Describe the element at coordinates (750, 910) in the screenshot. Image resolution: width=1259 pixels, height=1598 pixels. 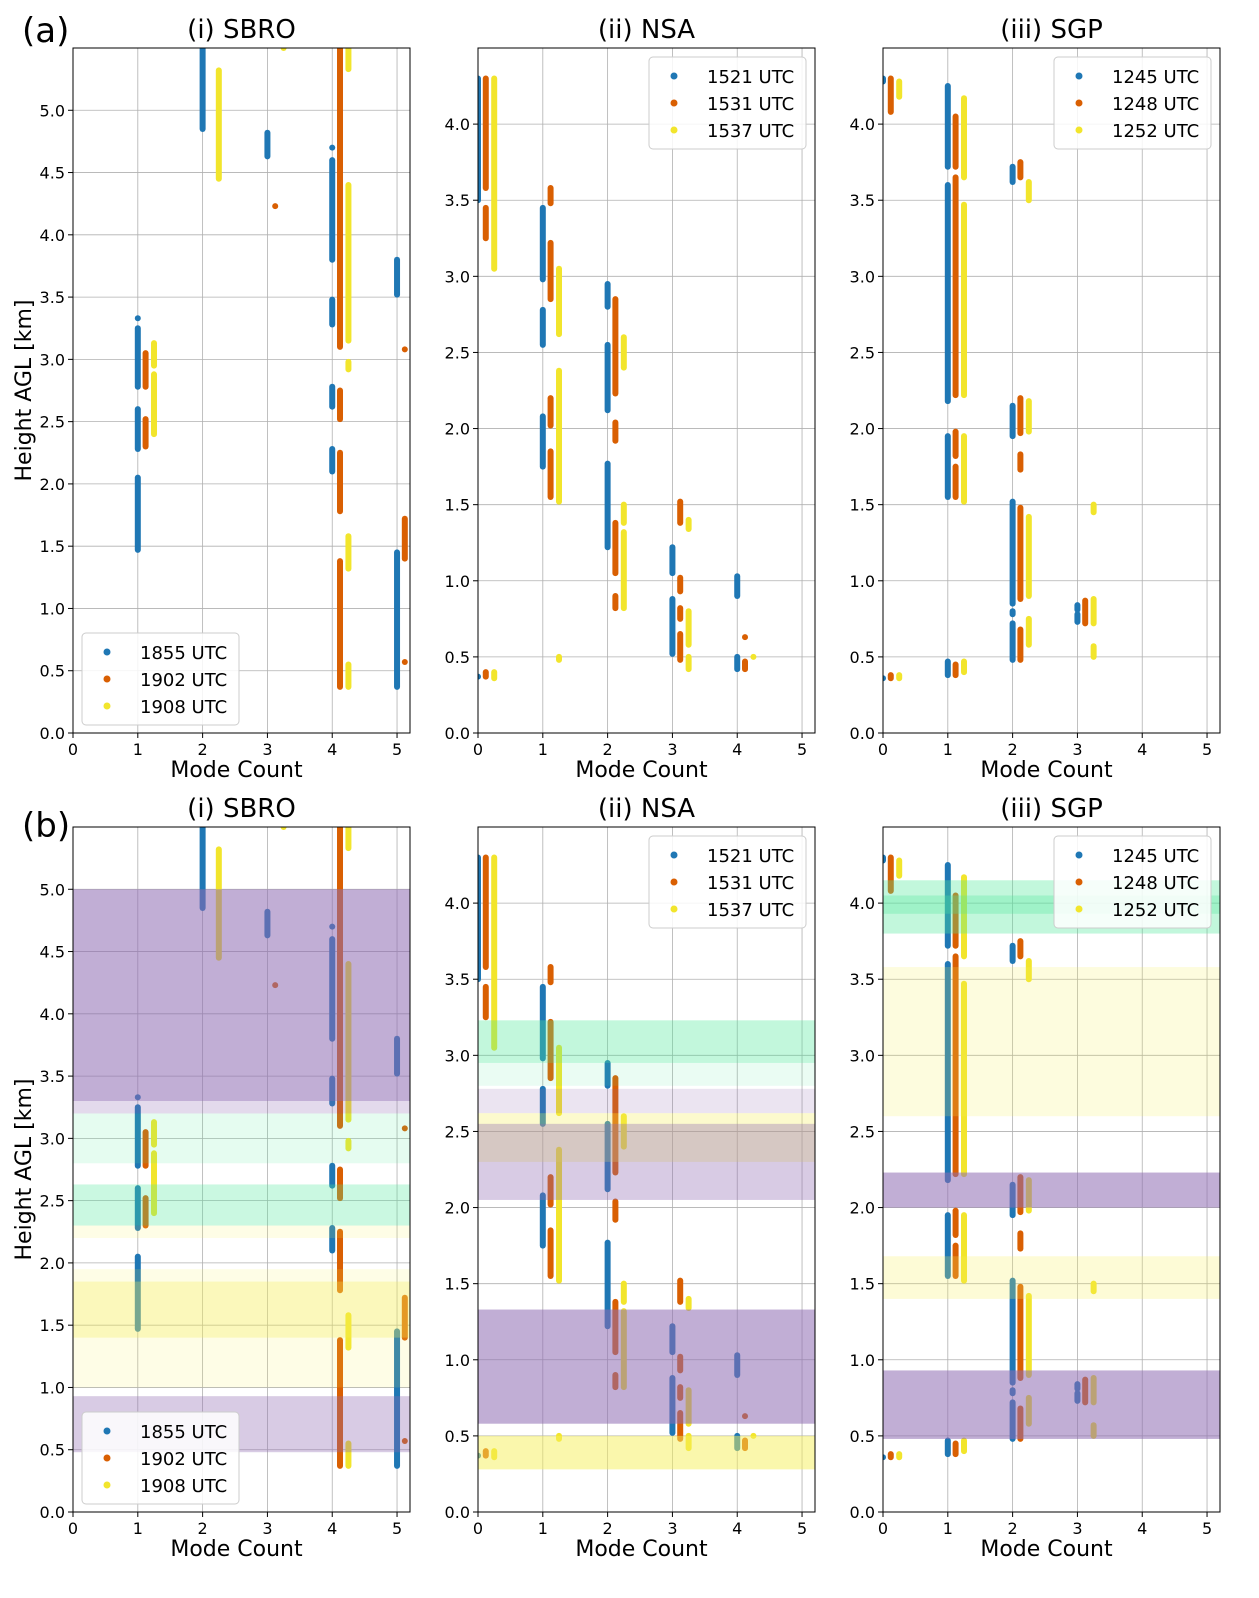
I see `legend-entry: 1537 UTC` at that location.